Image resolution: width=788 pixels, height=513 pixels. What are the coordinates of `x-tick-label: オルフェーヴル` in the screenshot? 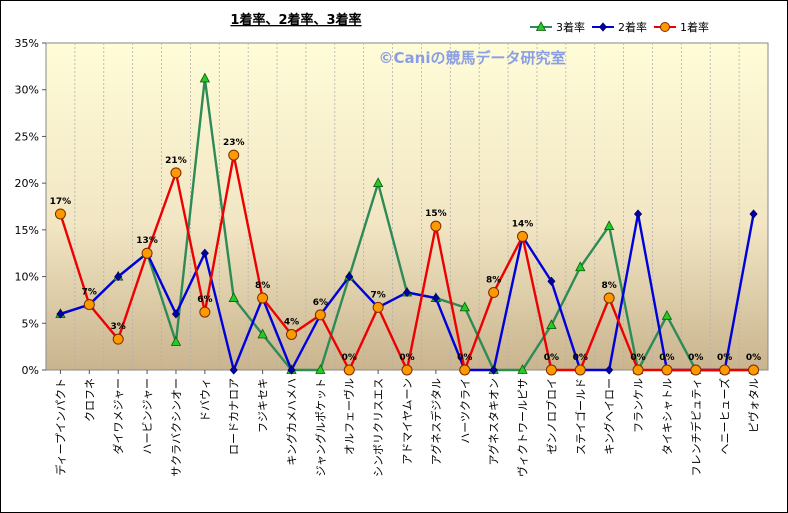 It's located at (349, 416).